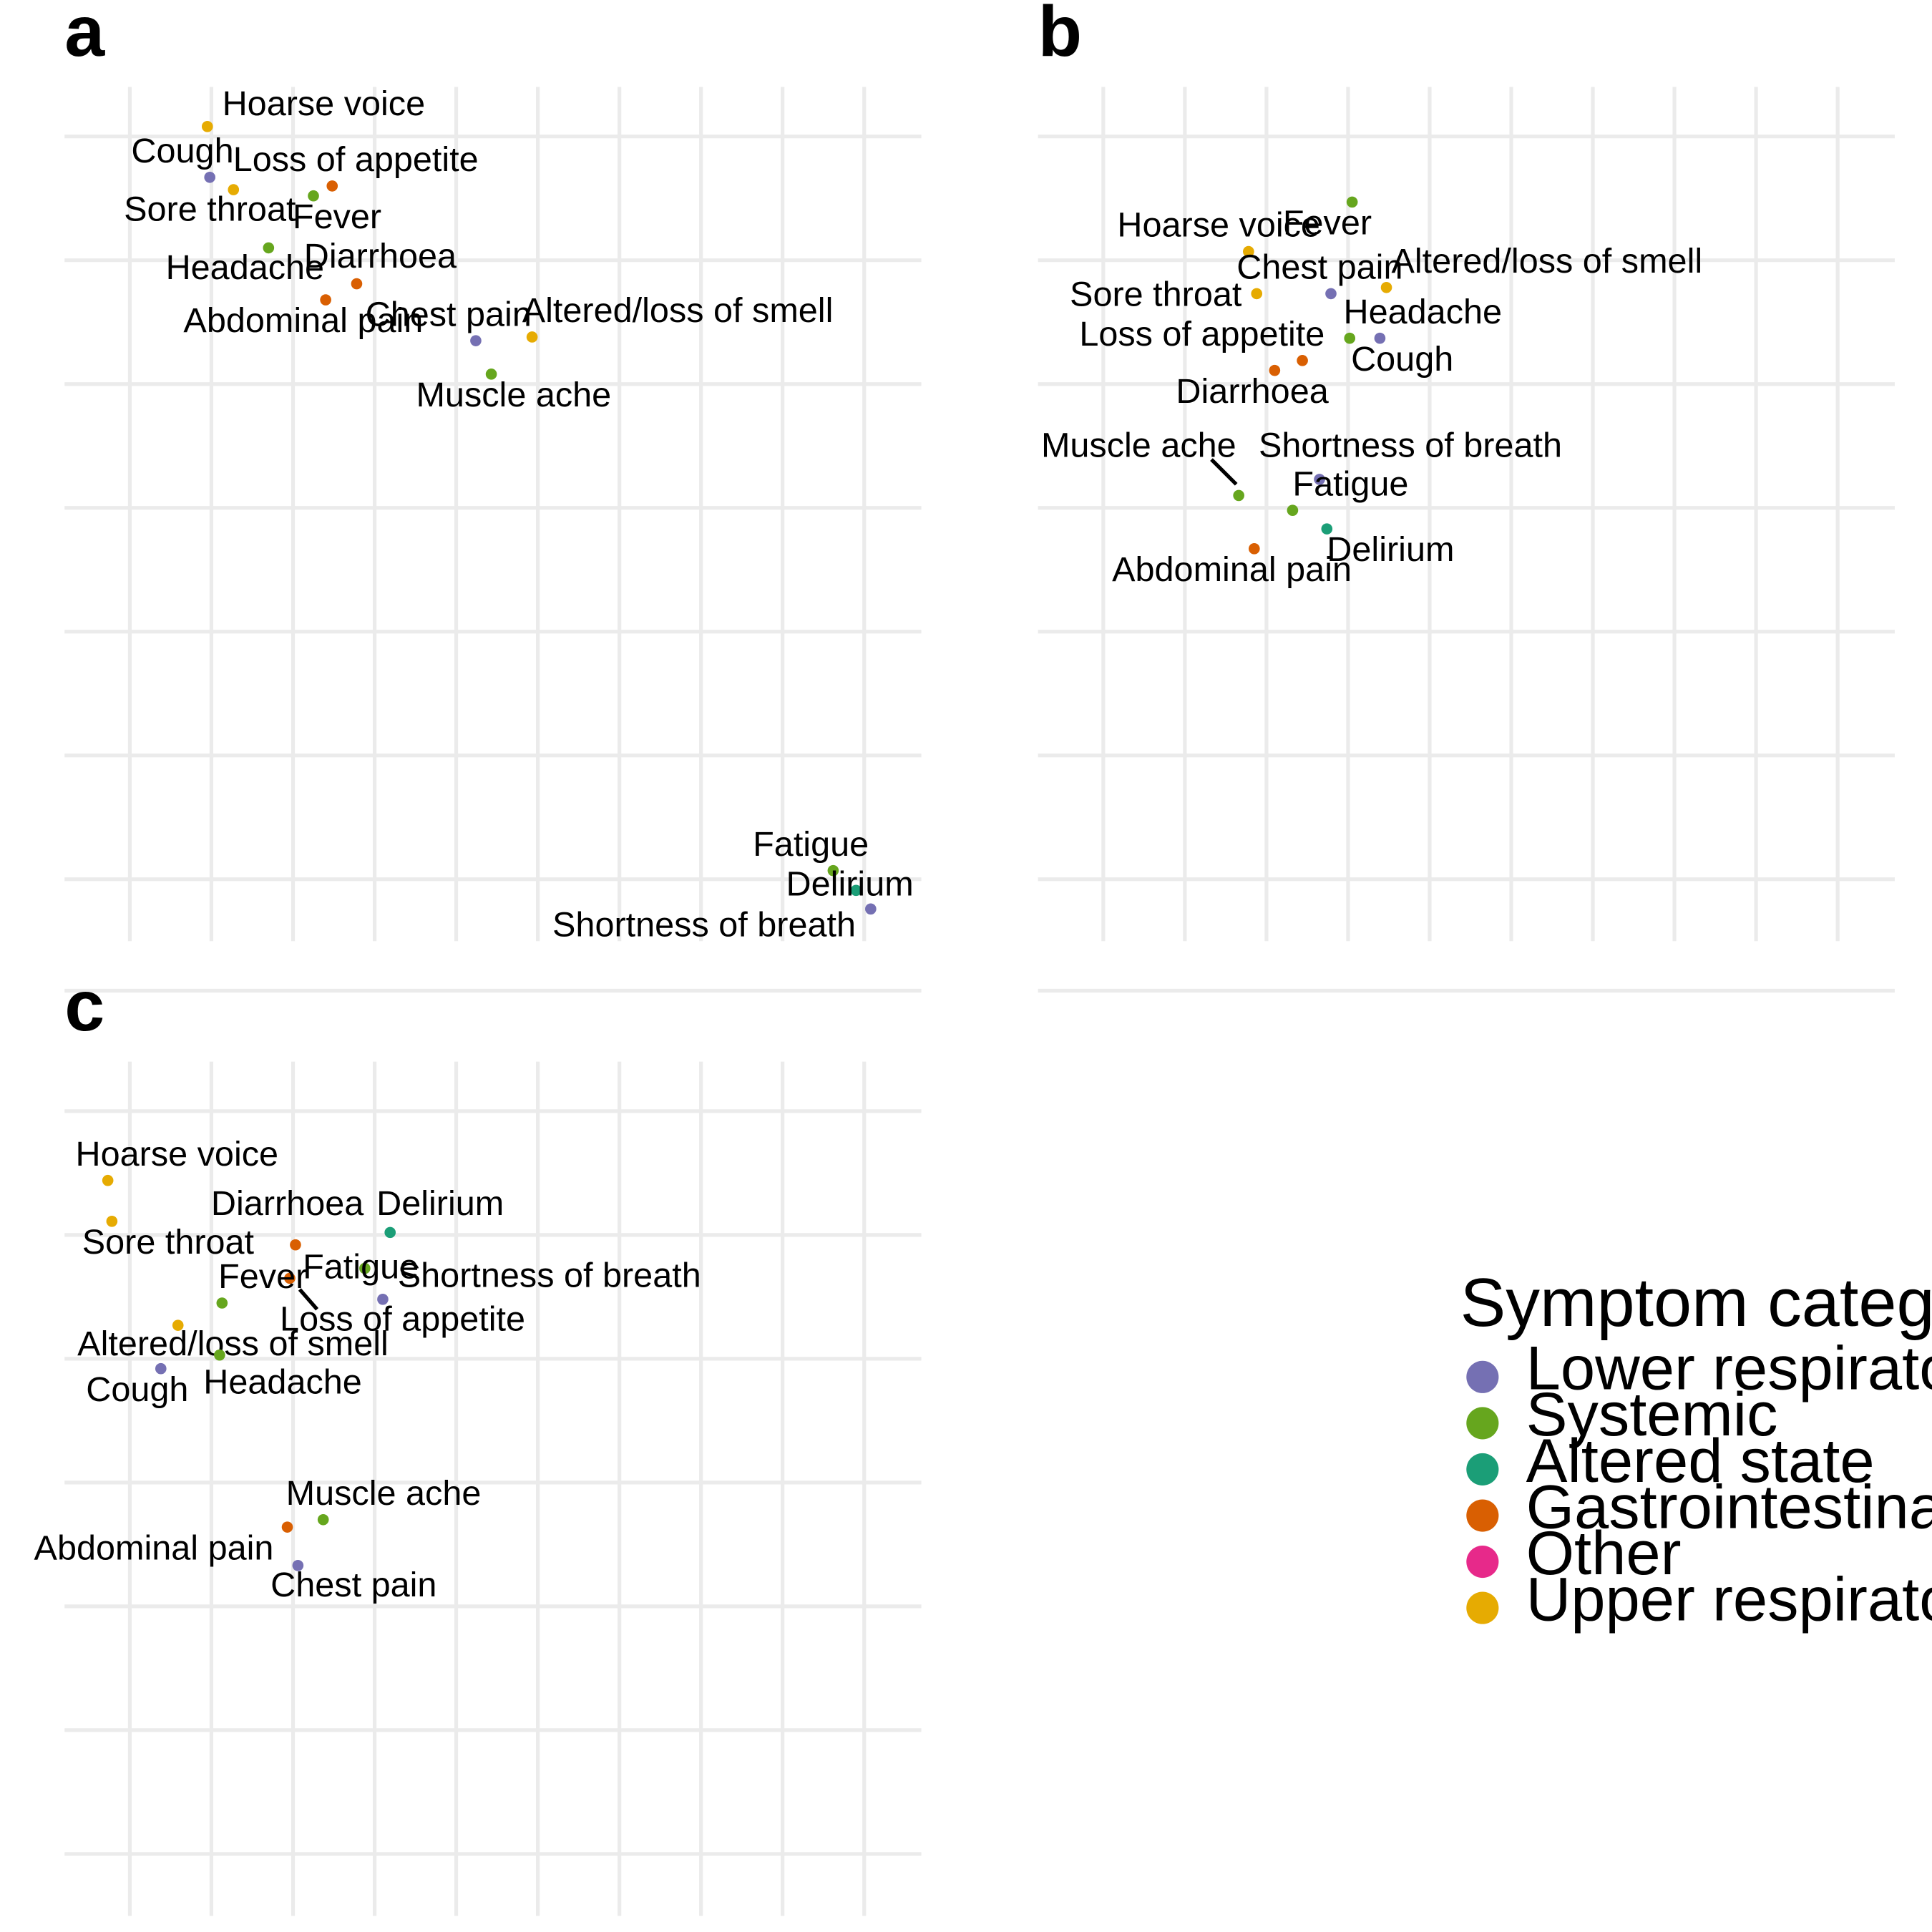 The height and width of the screenshot is (1932, 1932). Describe the element at coordinates (1729, 1599) in the screenshot. I see `legend-label-upper-respiratory-tract: Upper respiratory tract` at that location.